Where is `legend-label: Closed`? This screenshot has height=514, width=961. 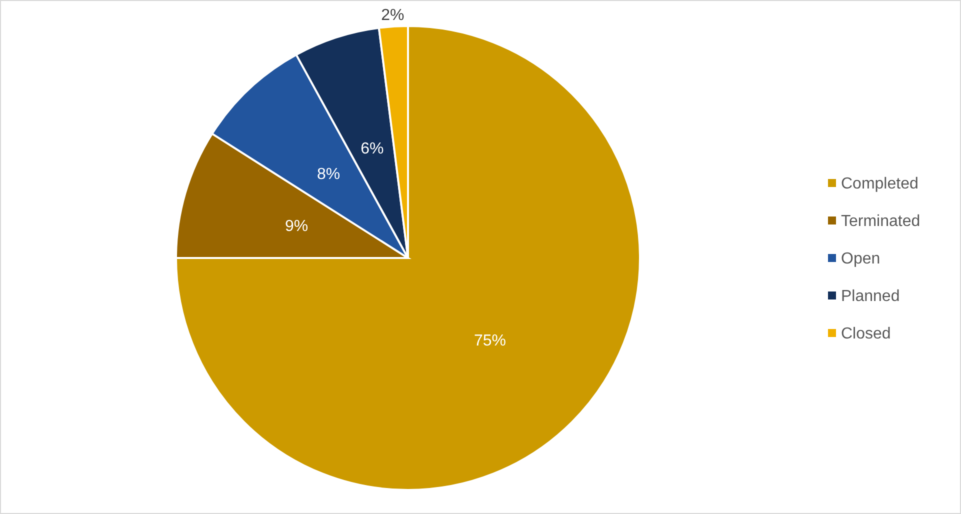
legend-label: Closed is located at coordinates (866, 334).